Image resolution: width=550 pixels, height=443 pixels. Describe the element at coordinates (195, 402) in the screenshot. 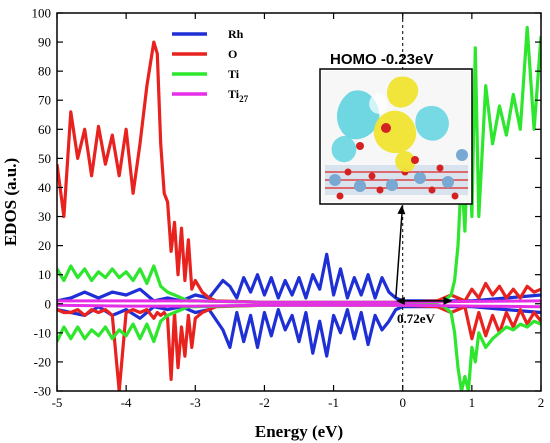

I see `x-tick-label: -3` at that location.